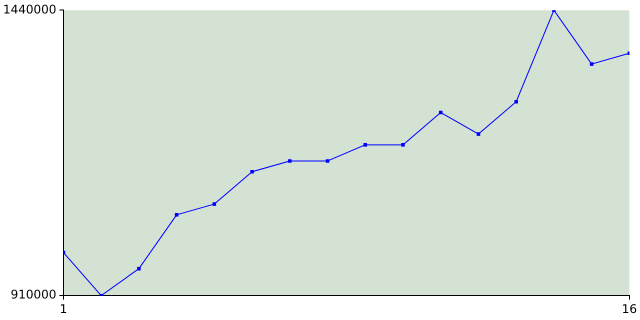 The width and height of the screenshot is (640, 320). Describe the element at coordinates (630, 309) in the screenshot. I see `x-tick-label: 16` at that location.